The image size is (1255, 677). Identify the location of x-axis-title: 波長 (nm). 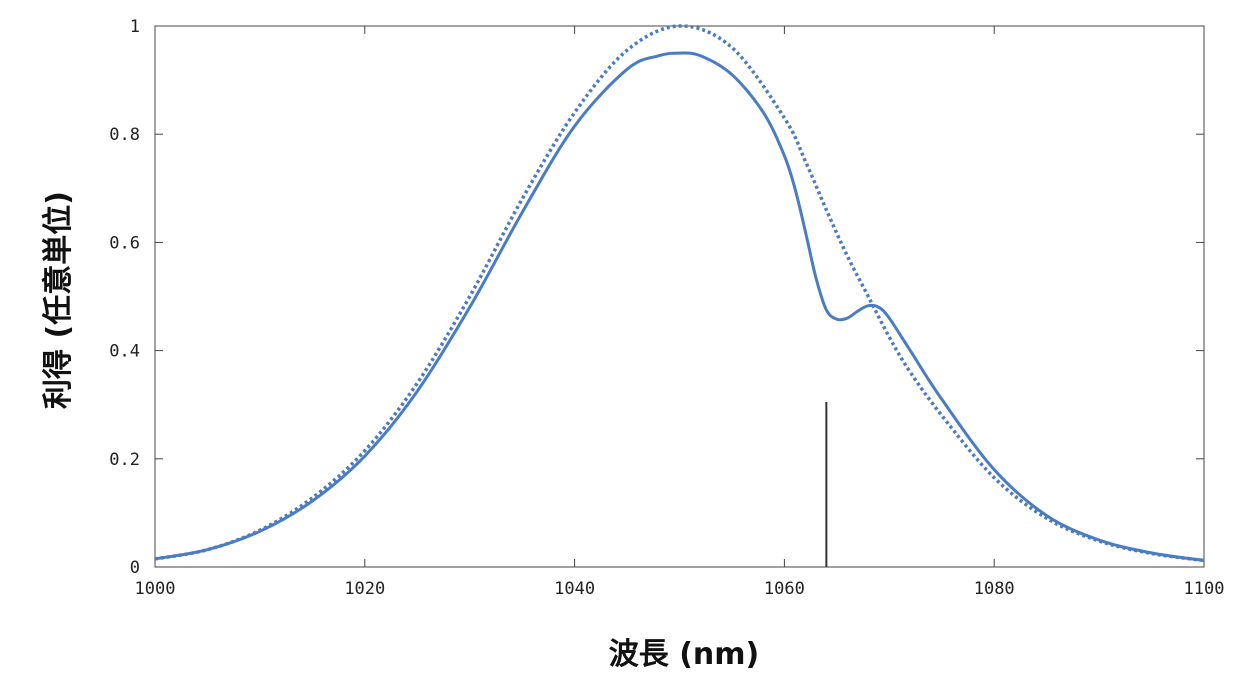
(684, 654).